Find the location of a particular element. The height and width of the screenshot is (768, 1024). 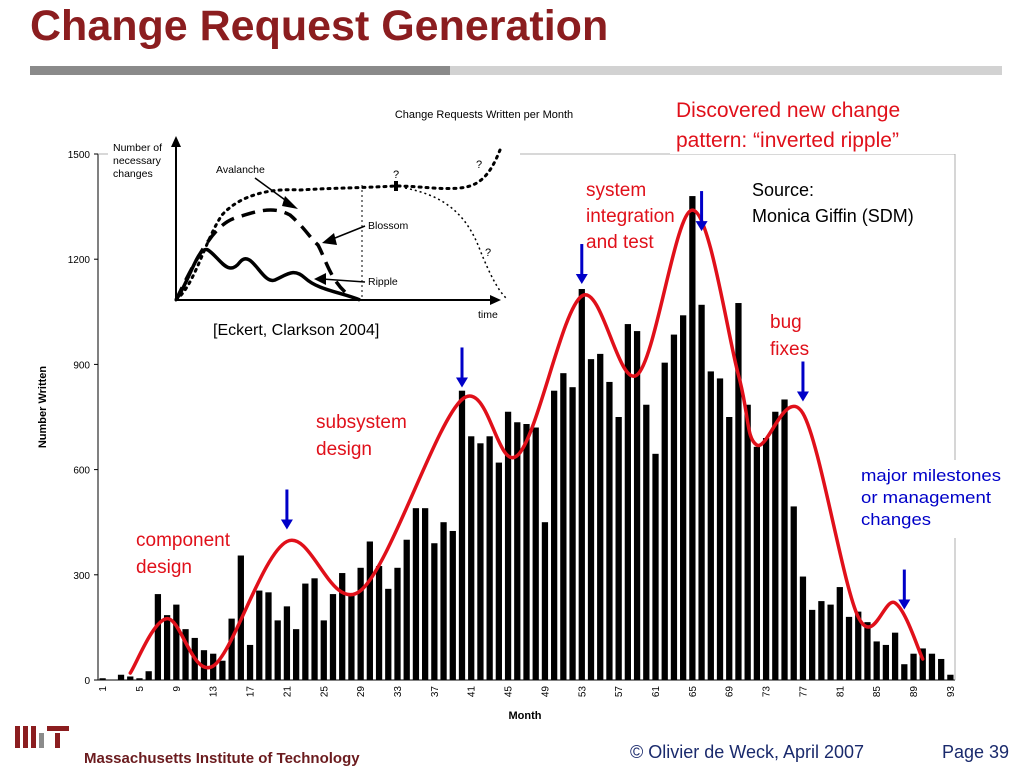

y-tick-label: 1500 is located at coordinates (79, 155).